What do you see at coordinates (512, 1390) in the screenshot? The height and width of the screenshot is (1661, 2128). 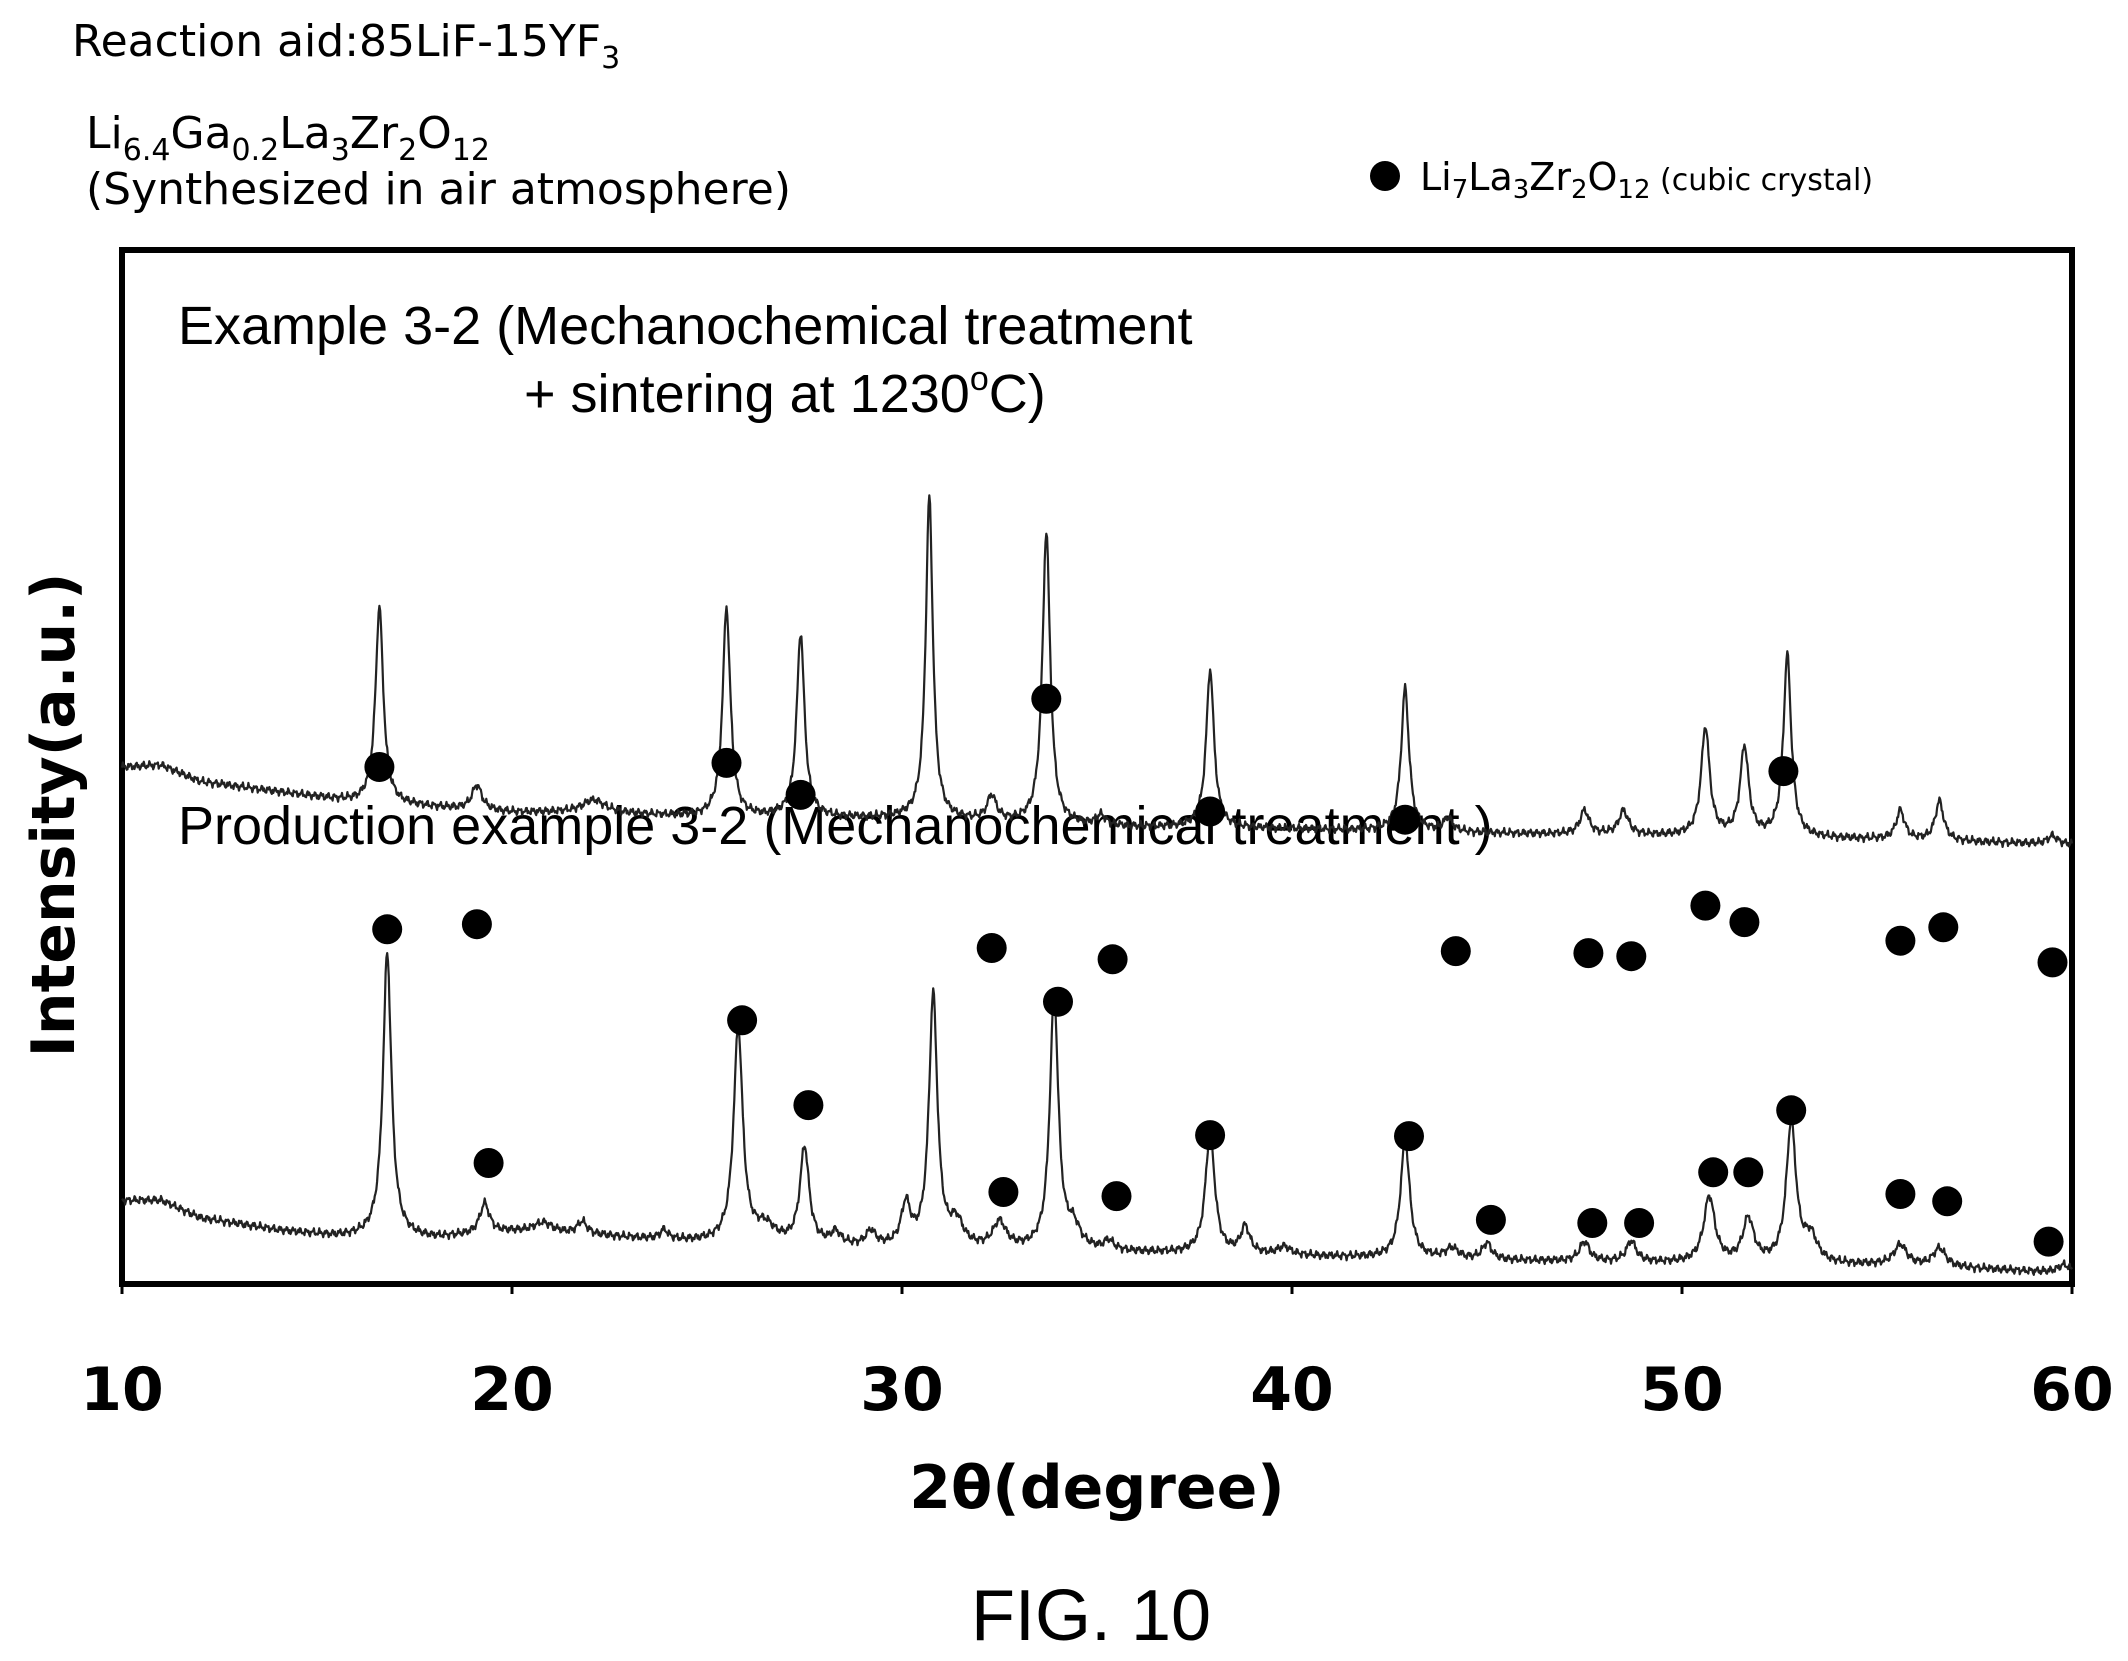 I see `x-tick-label-20: 20` at bounding box center [512, 1390].